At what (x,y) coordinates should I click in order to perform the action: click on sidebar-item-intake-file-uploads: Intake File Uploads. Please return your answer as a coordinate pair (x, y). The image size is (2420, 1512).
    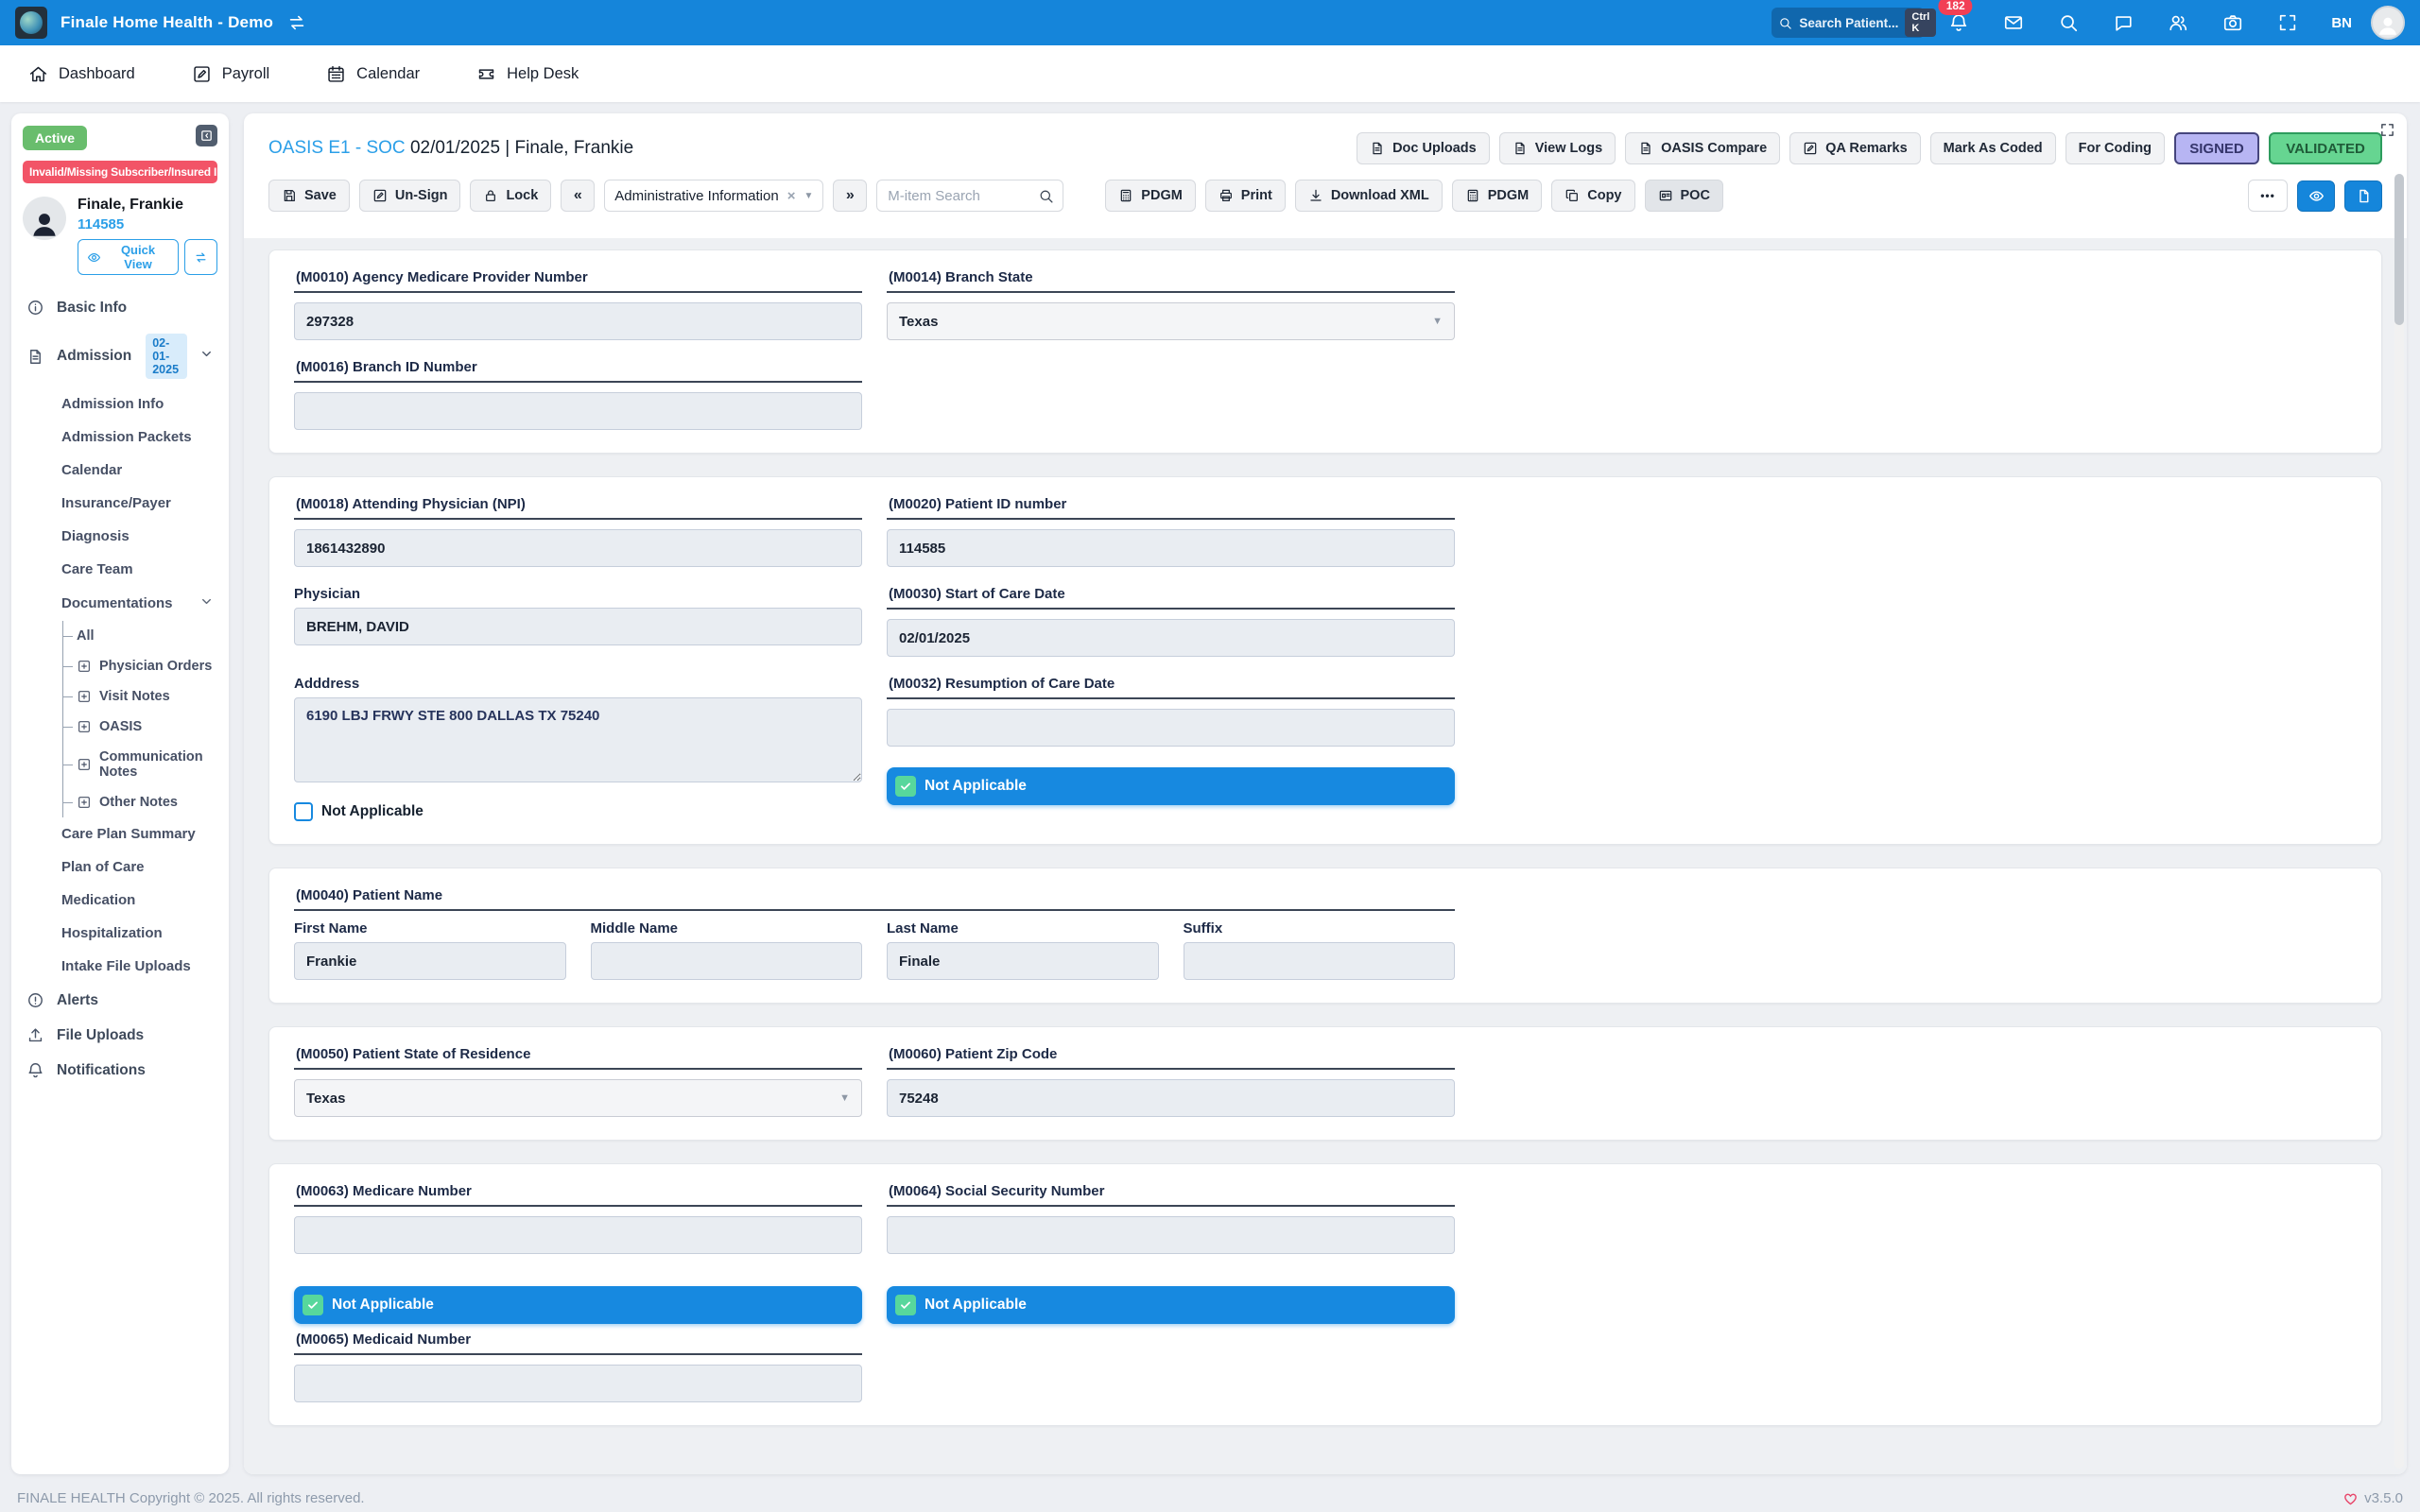
    Looking at the image, I should click on (126, 966).